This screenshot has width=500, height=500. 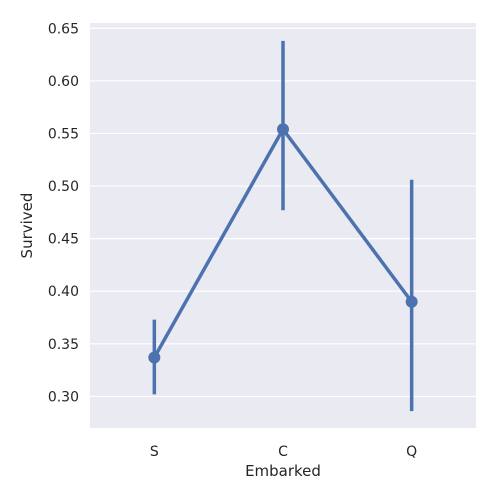 I want to click on y-axis-ticks: 0.30 0.35 0.40 0.45 0.50 0.55 0.60 0.65, so click(x=63, y=213).